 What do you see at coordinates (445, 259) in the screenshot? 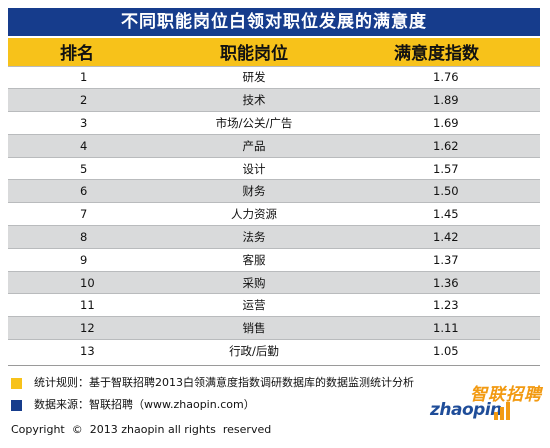
I see `score-cell: 1.37` at bounding box center [445, 259].